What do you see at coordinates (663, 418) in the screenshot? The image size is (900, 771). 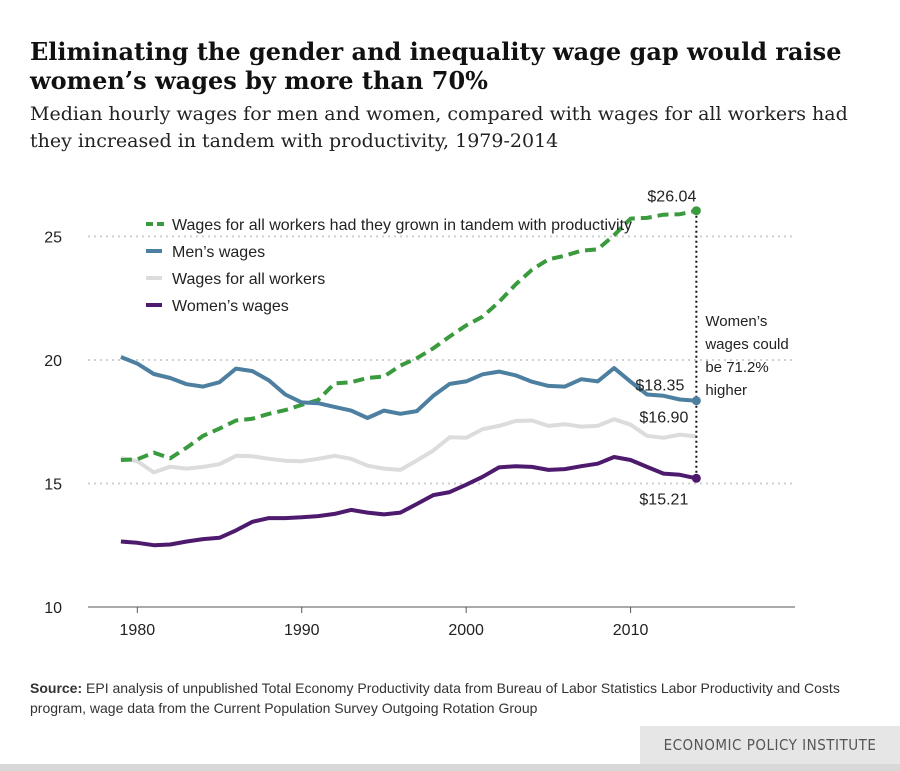 I see `all-workers-end-label: $16.90` at bounding box center [663, 418].